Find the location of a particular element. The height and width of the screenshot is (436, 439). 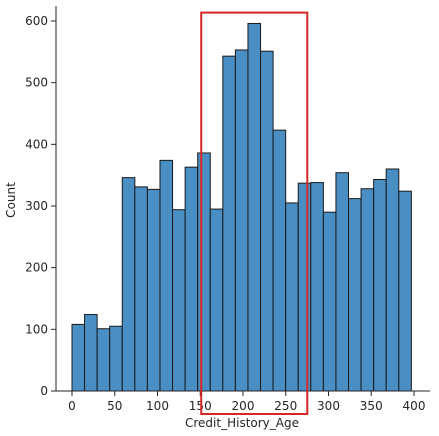

x-tick-label: 250 is located at coordinates (285, 406).